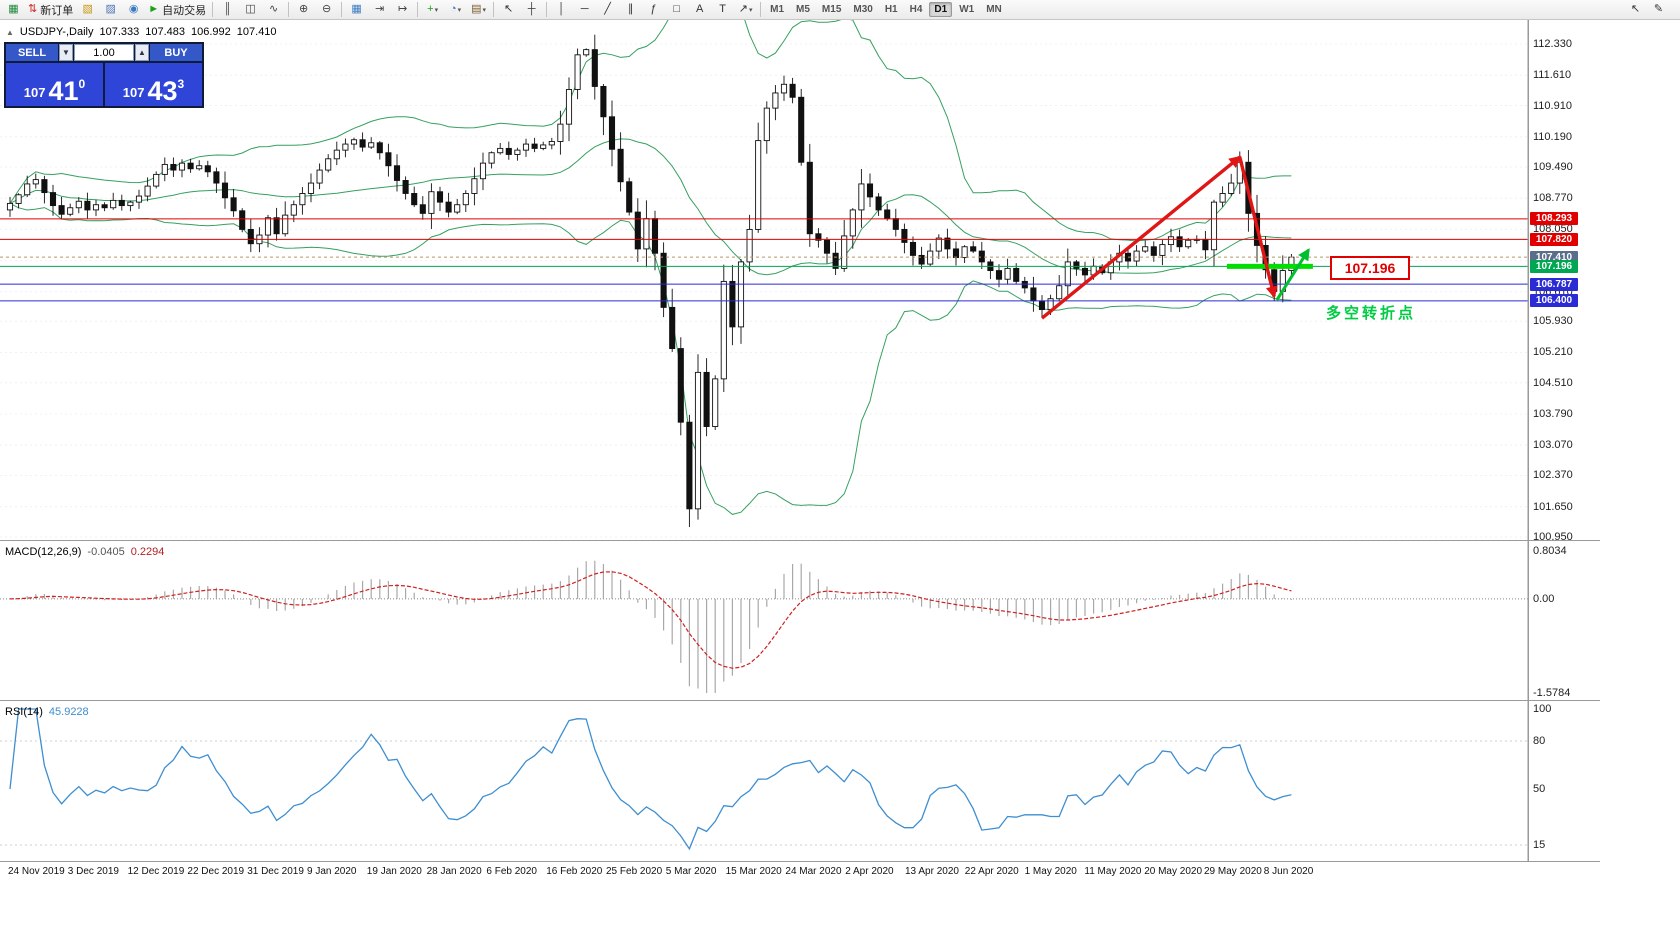  What do you see at coordinates (56, 32) in the screenshot?
I see `symbol-name: USDJPY-,Daily` at bounding box center [56, 32].